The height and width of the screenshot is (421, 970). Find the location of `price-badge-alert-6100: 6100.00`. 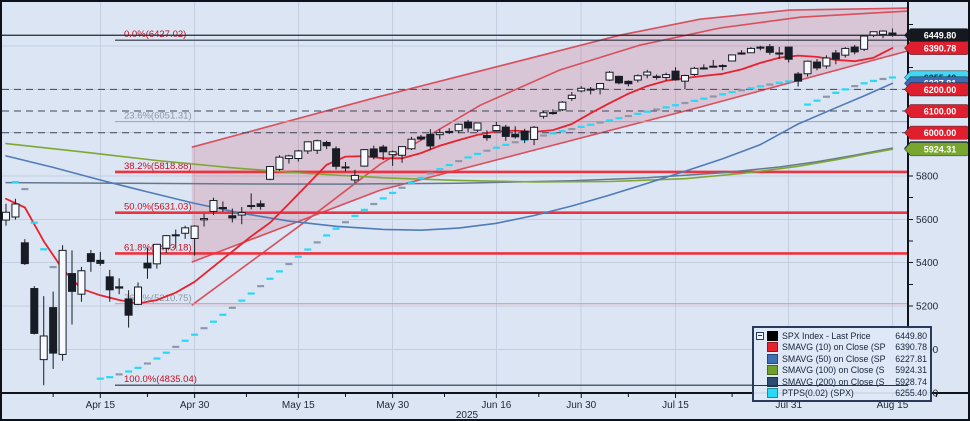

price-badge-alert-6100: 6100.00 is located at coordinates (937, 111).